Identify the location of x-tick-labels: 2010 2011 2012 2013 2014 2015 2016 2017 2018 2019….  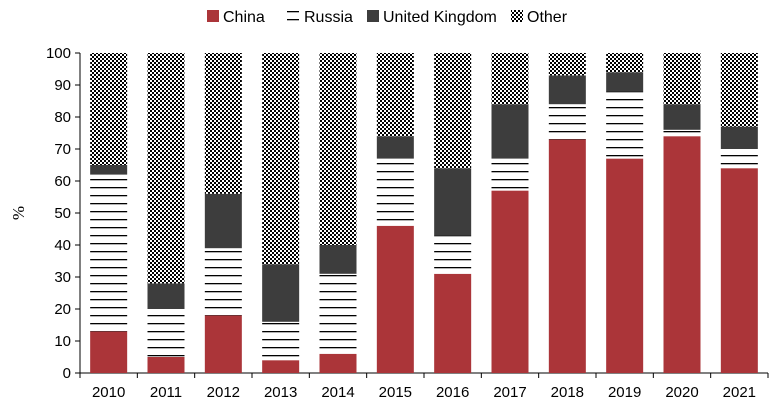
(424, 392).